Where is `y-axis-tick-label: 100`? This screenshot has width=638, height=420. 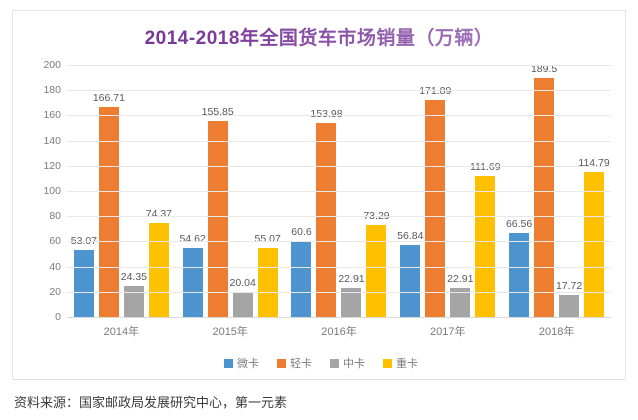 y-axis-tick-label: 100 is located at coordinates (52, 191).